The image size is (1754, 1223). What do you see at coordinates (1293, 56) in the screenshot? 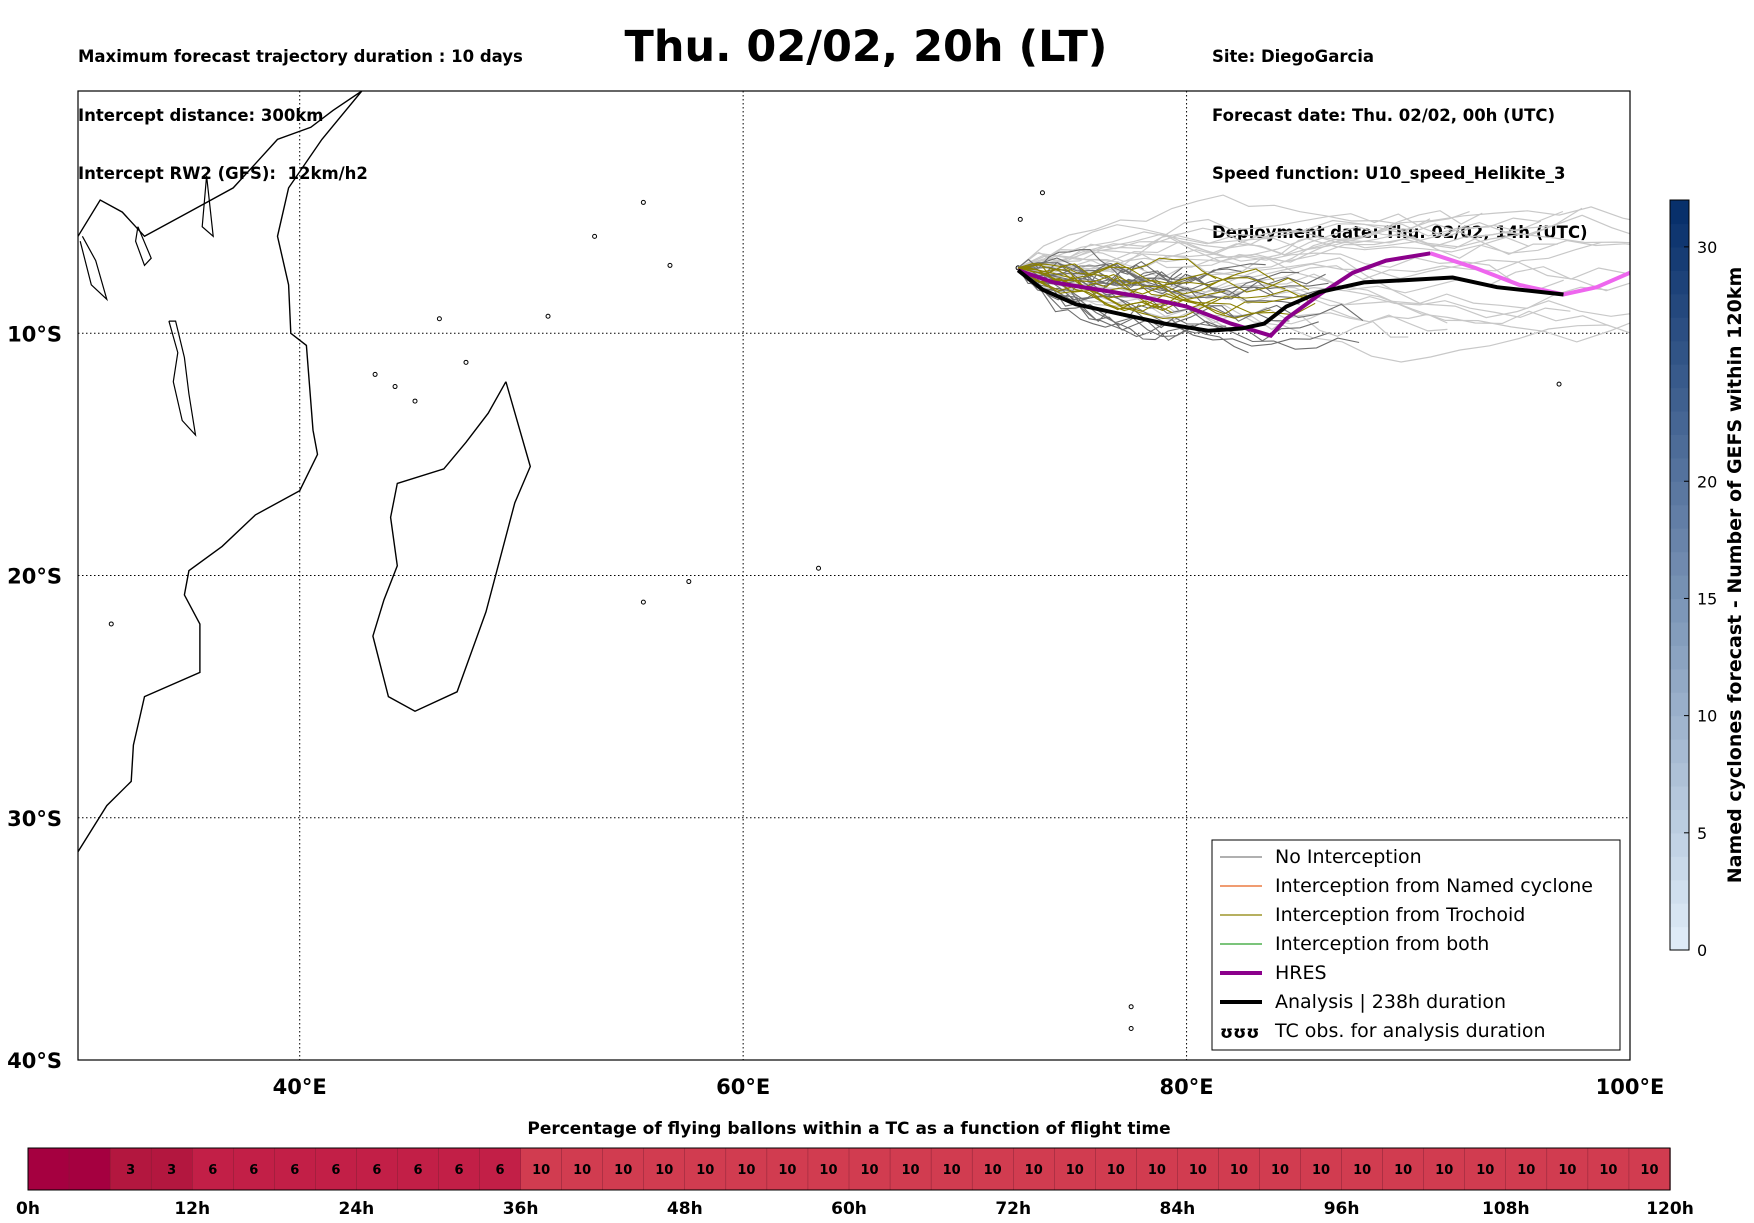
I see `site-text: Site: DiegoGarcia` at bounding box center [1293, 56].